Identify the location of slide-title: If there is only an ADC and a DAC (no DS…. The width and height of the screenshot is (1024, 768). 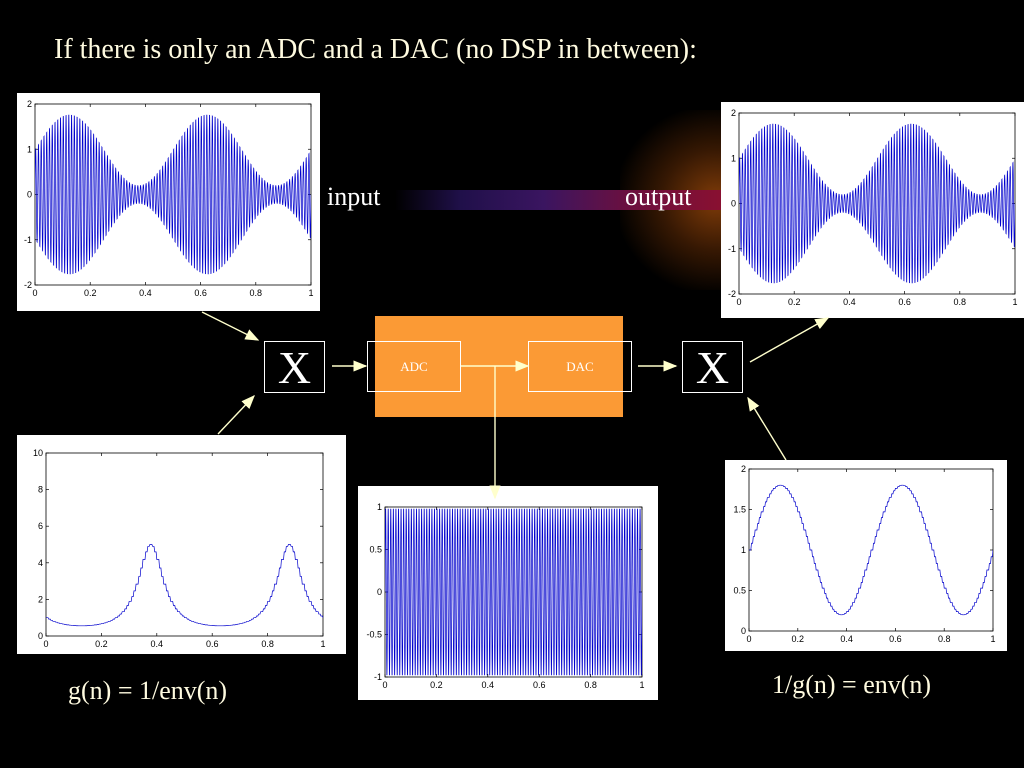
(375, 49).